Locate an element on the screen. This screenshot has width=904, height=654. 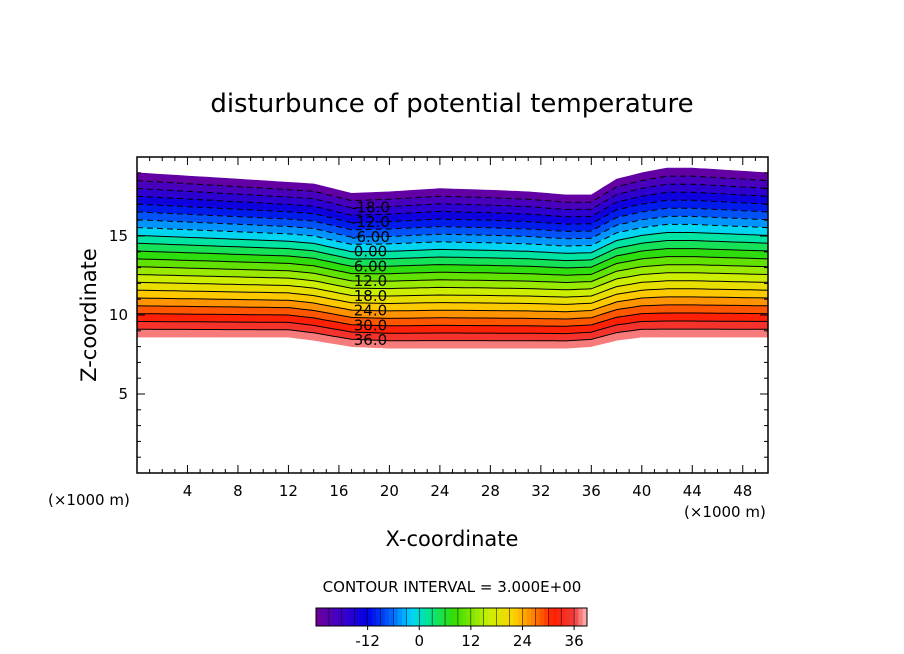
contour-label: 30.0 is located at coordinates (370, 325).